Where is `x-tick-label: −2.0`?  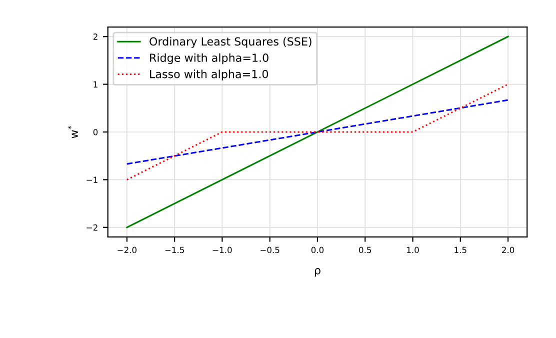
x-tick-label: −2.0 is located at coordinates (127, 250).